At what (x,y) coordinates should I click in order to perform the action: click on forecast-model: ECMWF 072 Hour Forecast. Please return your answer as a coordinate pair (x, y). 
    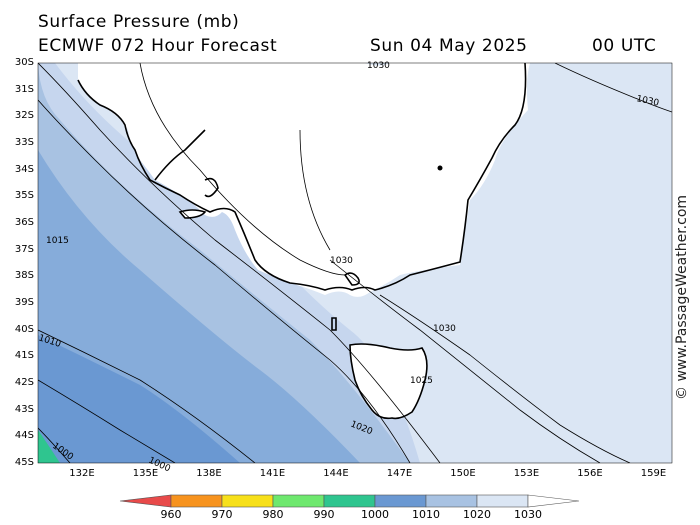
    Looking at the image, I should click on (158, 46).